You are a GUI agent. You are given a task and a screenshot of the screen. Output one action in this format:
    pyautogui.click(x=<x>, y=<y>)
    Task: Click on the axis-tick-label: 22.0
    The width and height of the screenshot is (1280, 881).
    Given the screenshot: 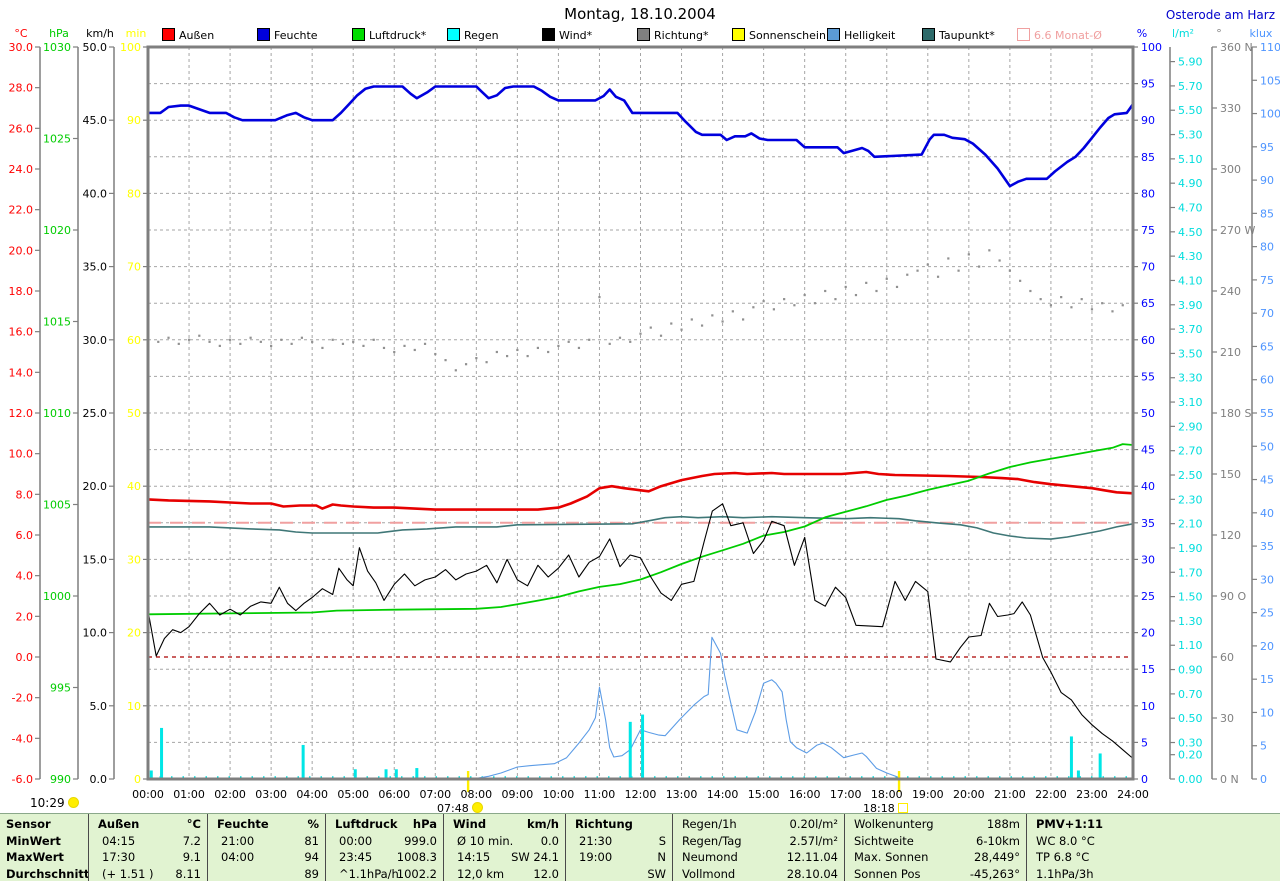 What is the action you would take?
    pyautogui.click(x=21, y=210)
    